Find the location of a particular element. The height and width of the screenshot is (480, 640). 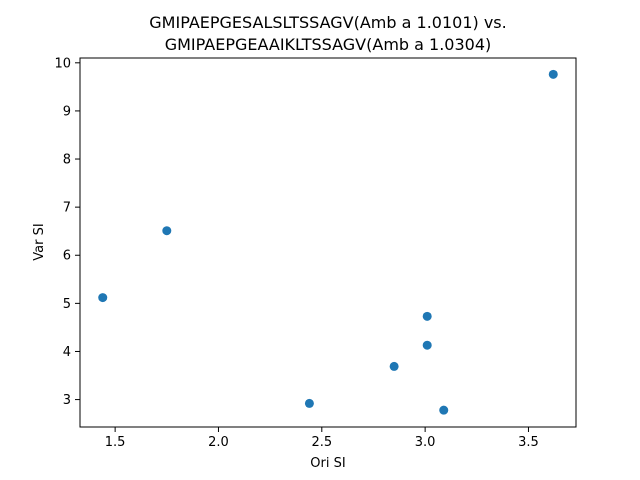

y-tick-label: 3 is located at coordinates (67, 400).